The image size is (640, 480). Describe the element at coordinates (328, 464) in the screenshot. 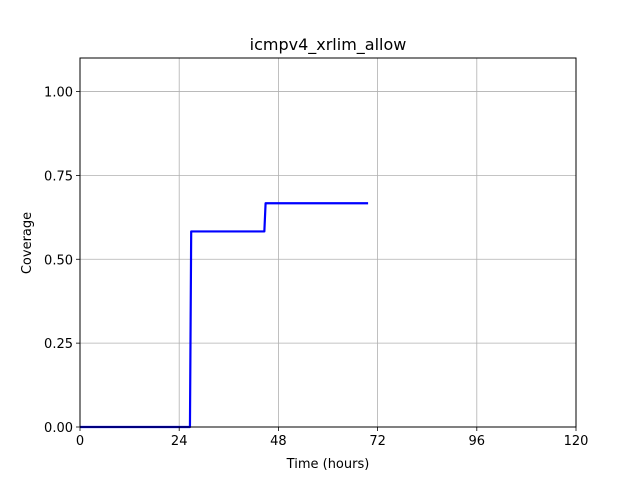

I see `x-axis-label: Time (hours)` at that location.